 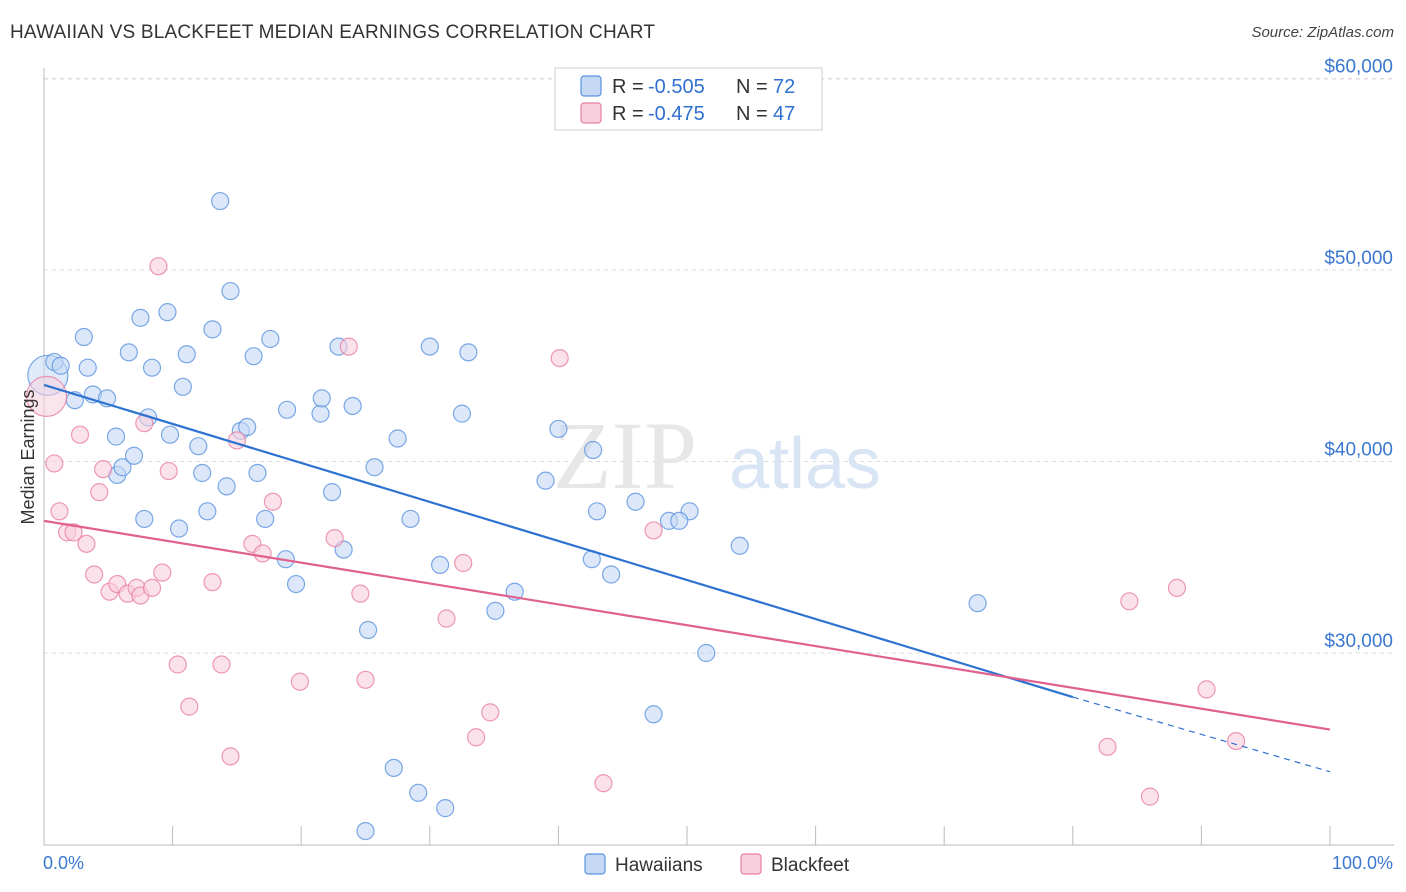 I want to click on bottom-legend-swatch-hawaiians, so click(x=595, y=864).